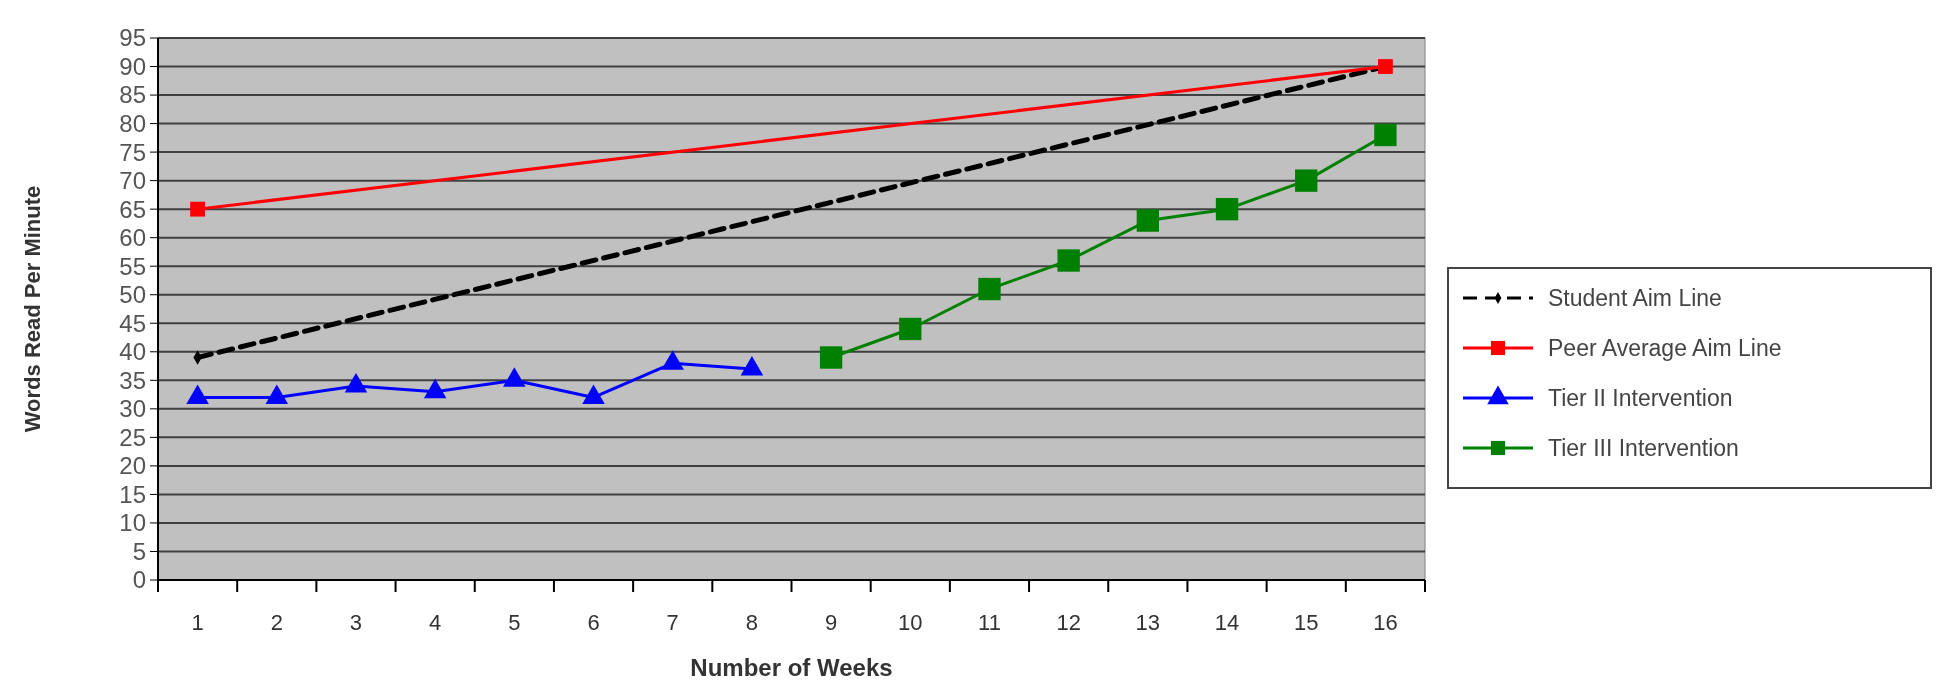 The width and height of the screenshot is (1949, 690). I want to click on y-tick-label: 40, so click(132, 352).